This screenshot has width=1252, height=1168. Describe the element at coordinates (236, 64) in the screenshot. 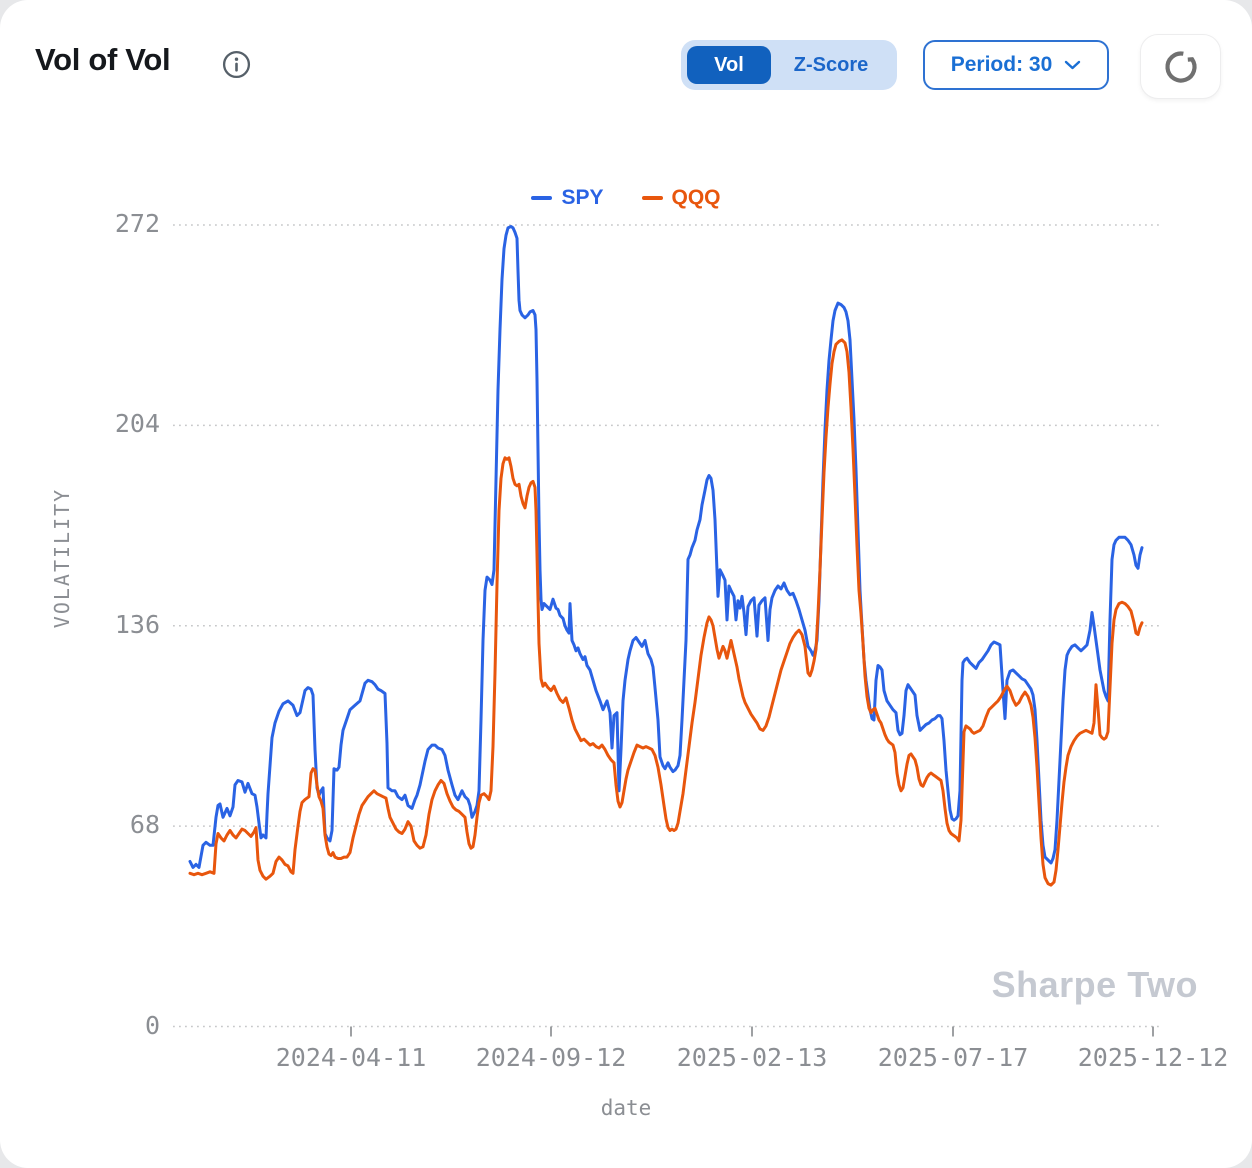

I see `info-icon` at that location.